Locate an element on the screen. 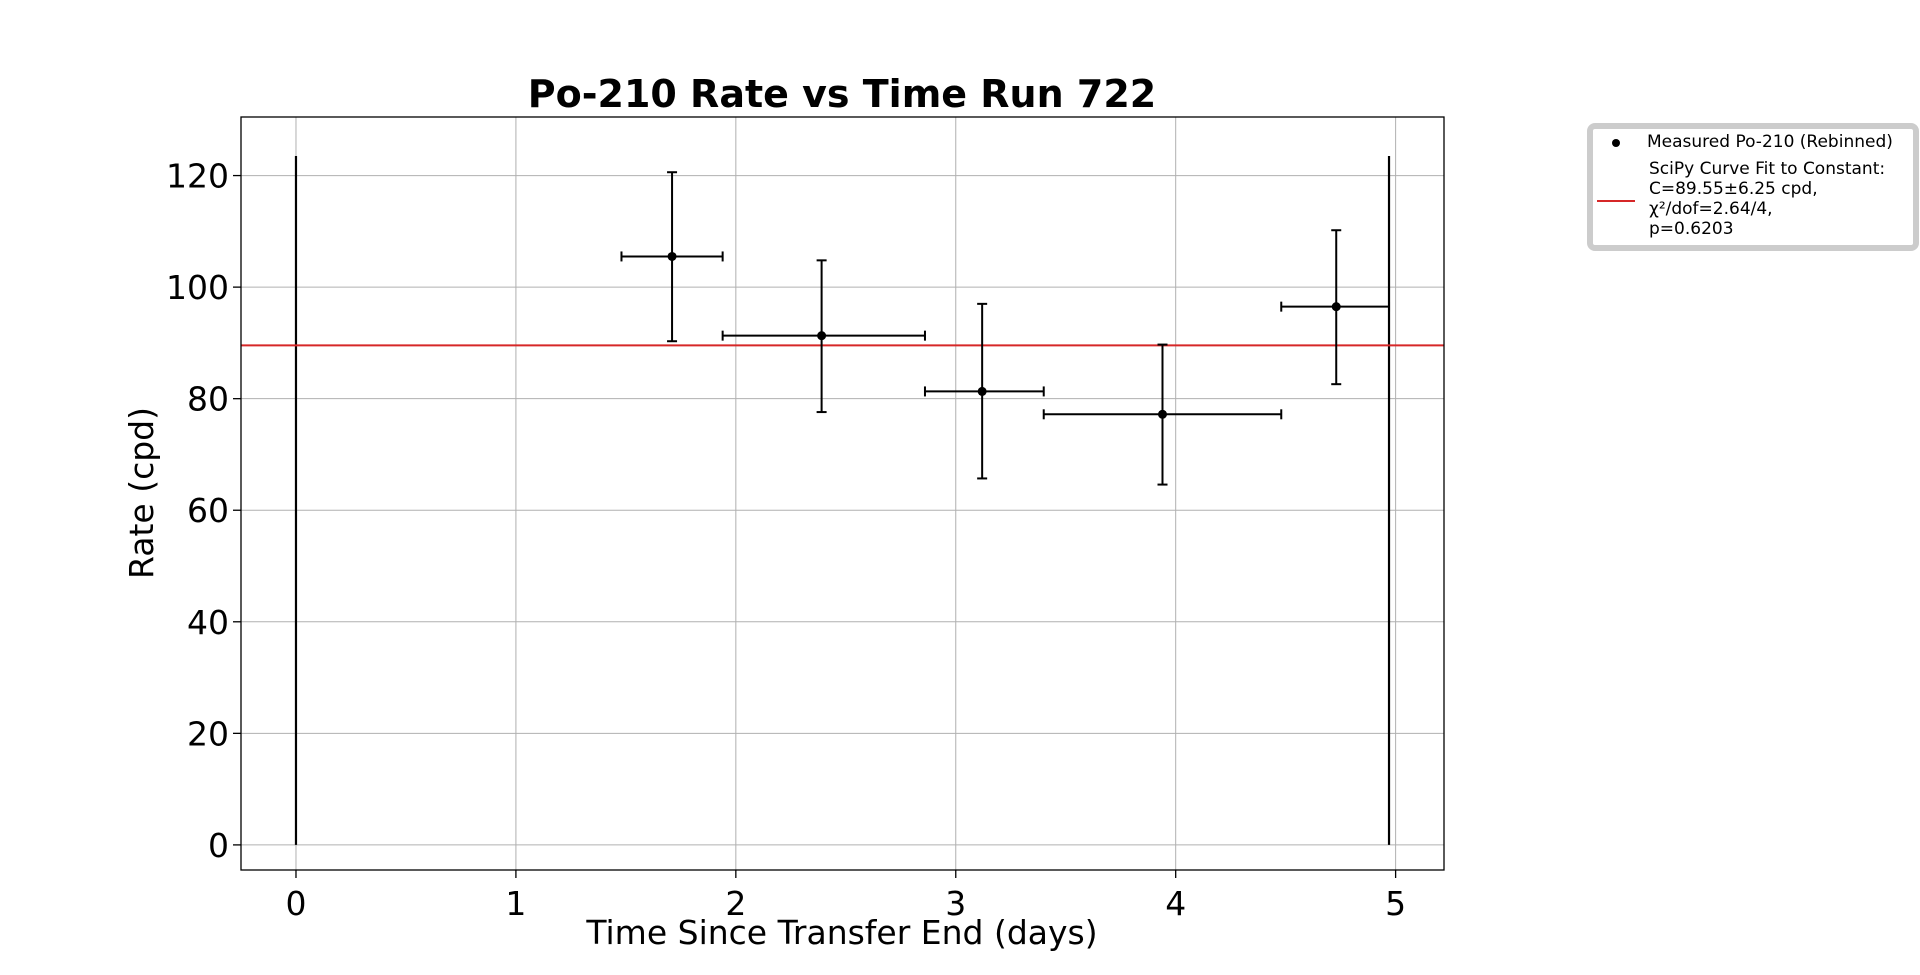 The height and width of the screenshot is (975, 1920). y-axis: 0 20 40 60 80 100 120 is located at coordinates (203, 511).